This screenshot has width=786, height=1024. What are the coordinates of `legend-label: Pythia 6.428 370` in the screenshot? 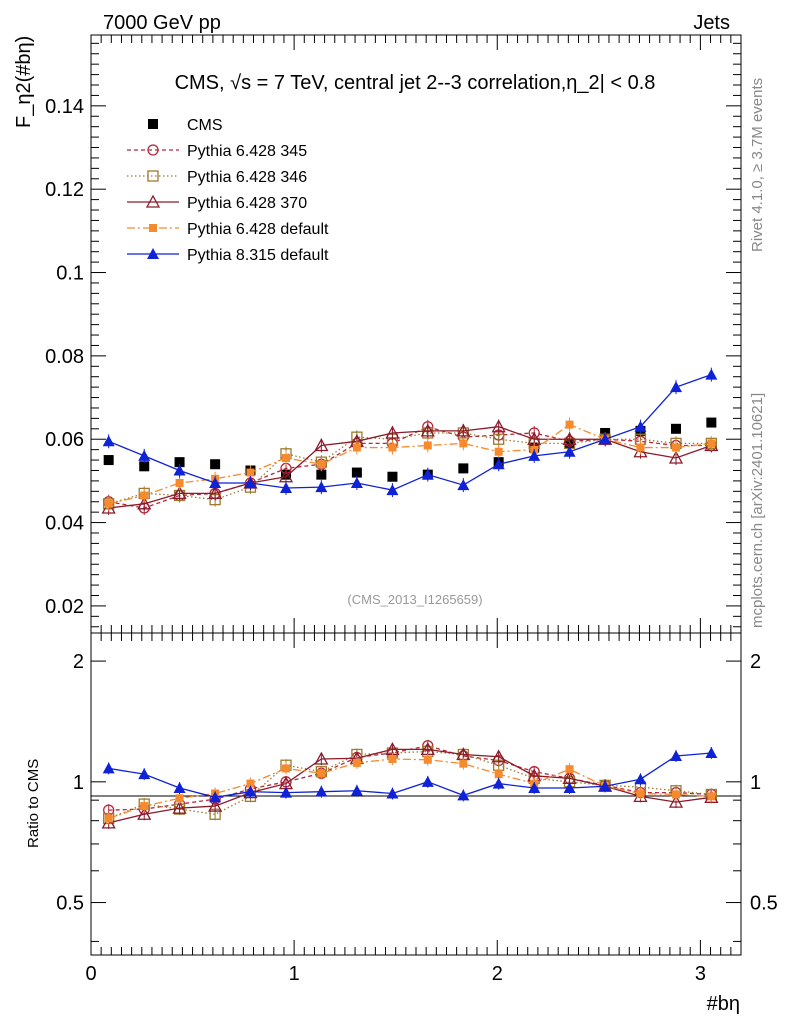 It's located at (247, 203).